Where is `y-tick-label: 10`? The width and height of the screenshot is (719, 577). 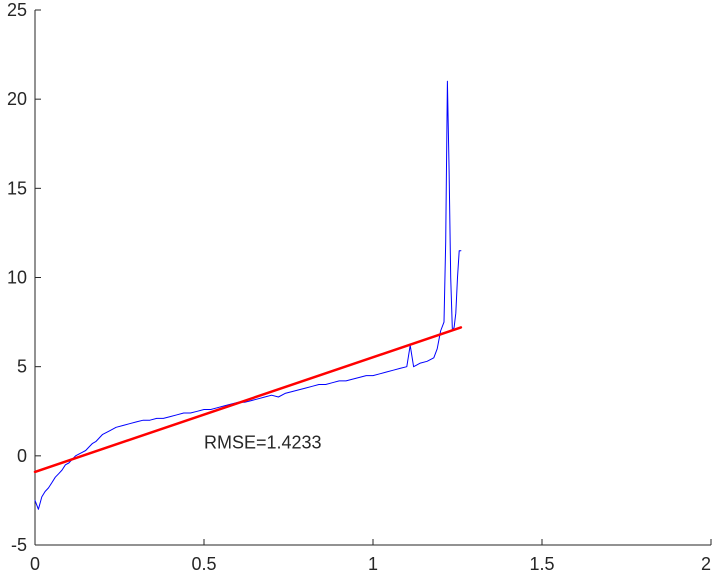 y-tick-label: 10 is located at coordinates (17, 278).